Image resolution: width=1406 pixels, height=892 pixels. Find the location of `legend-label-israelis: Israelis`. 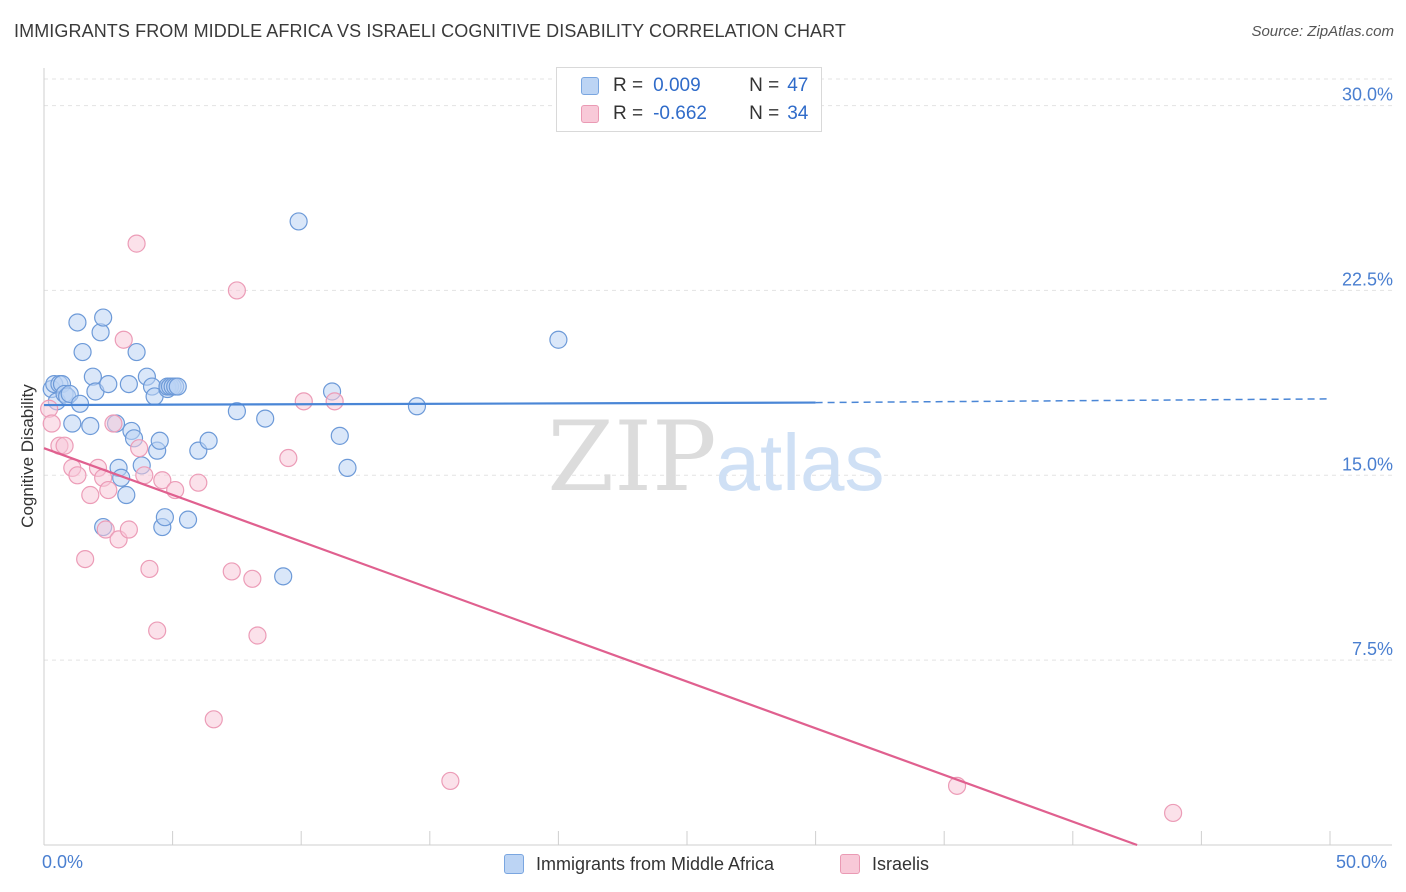

legend-label-israelis: Israelis is located at coordinates (901, 863).